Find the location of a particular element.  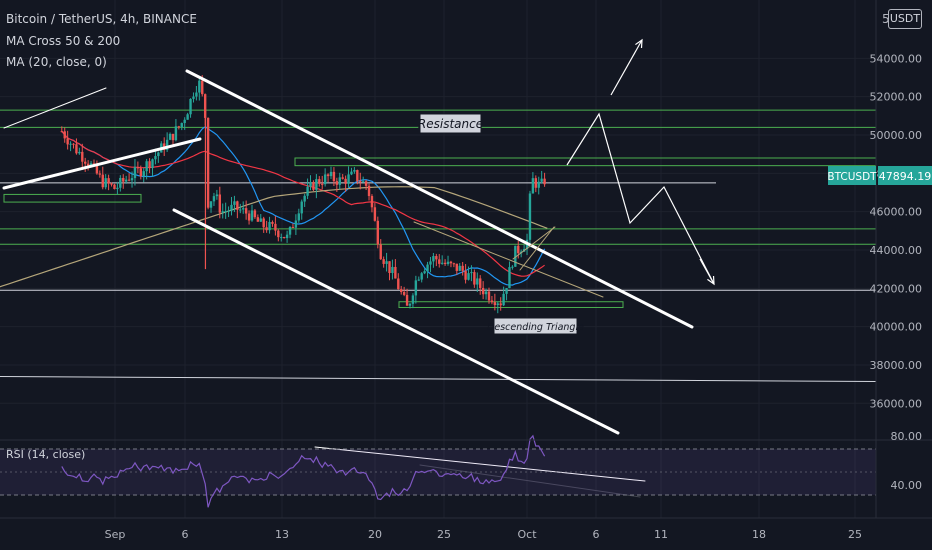

price-tick-label: 54000.00 is located at coordinates (896, 58).